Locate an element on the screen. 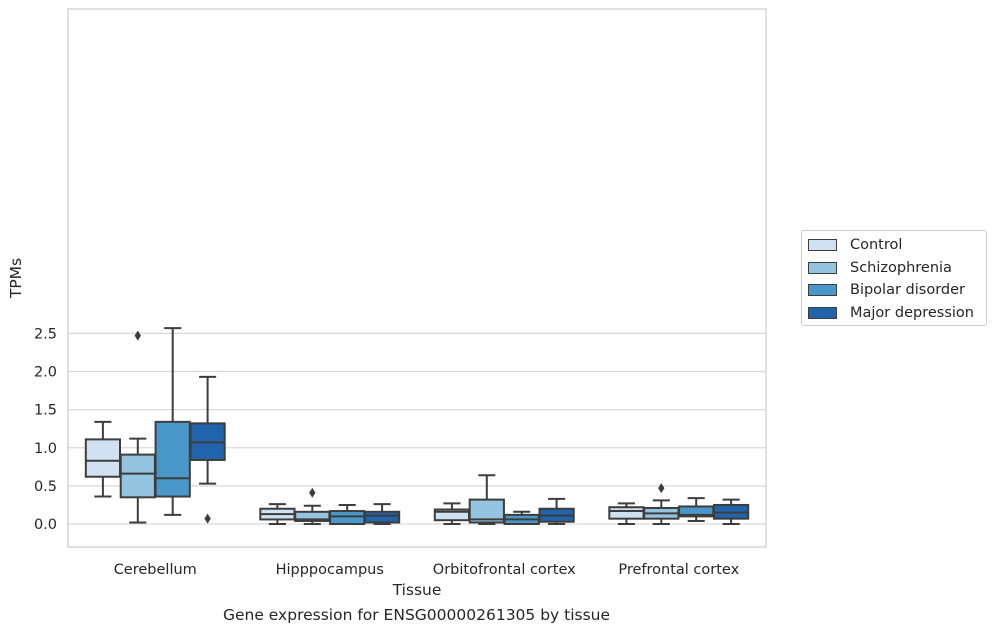  y-tick-label: 2.5 is located at coordinates (45, 334).